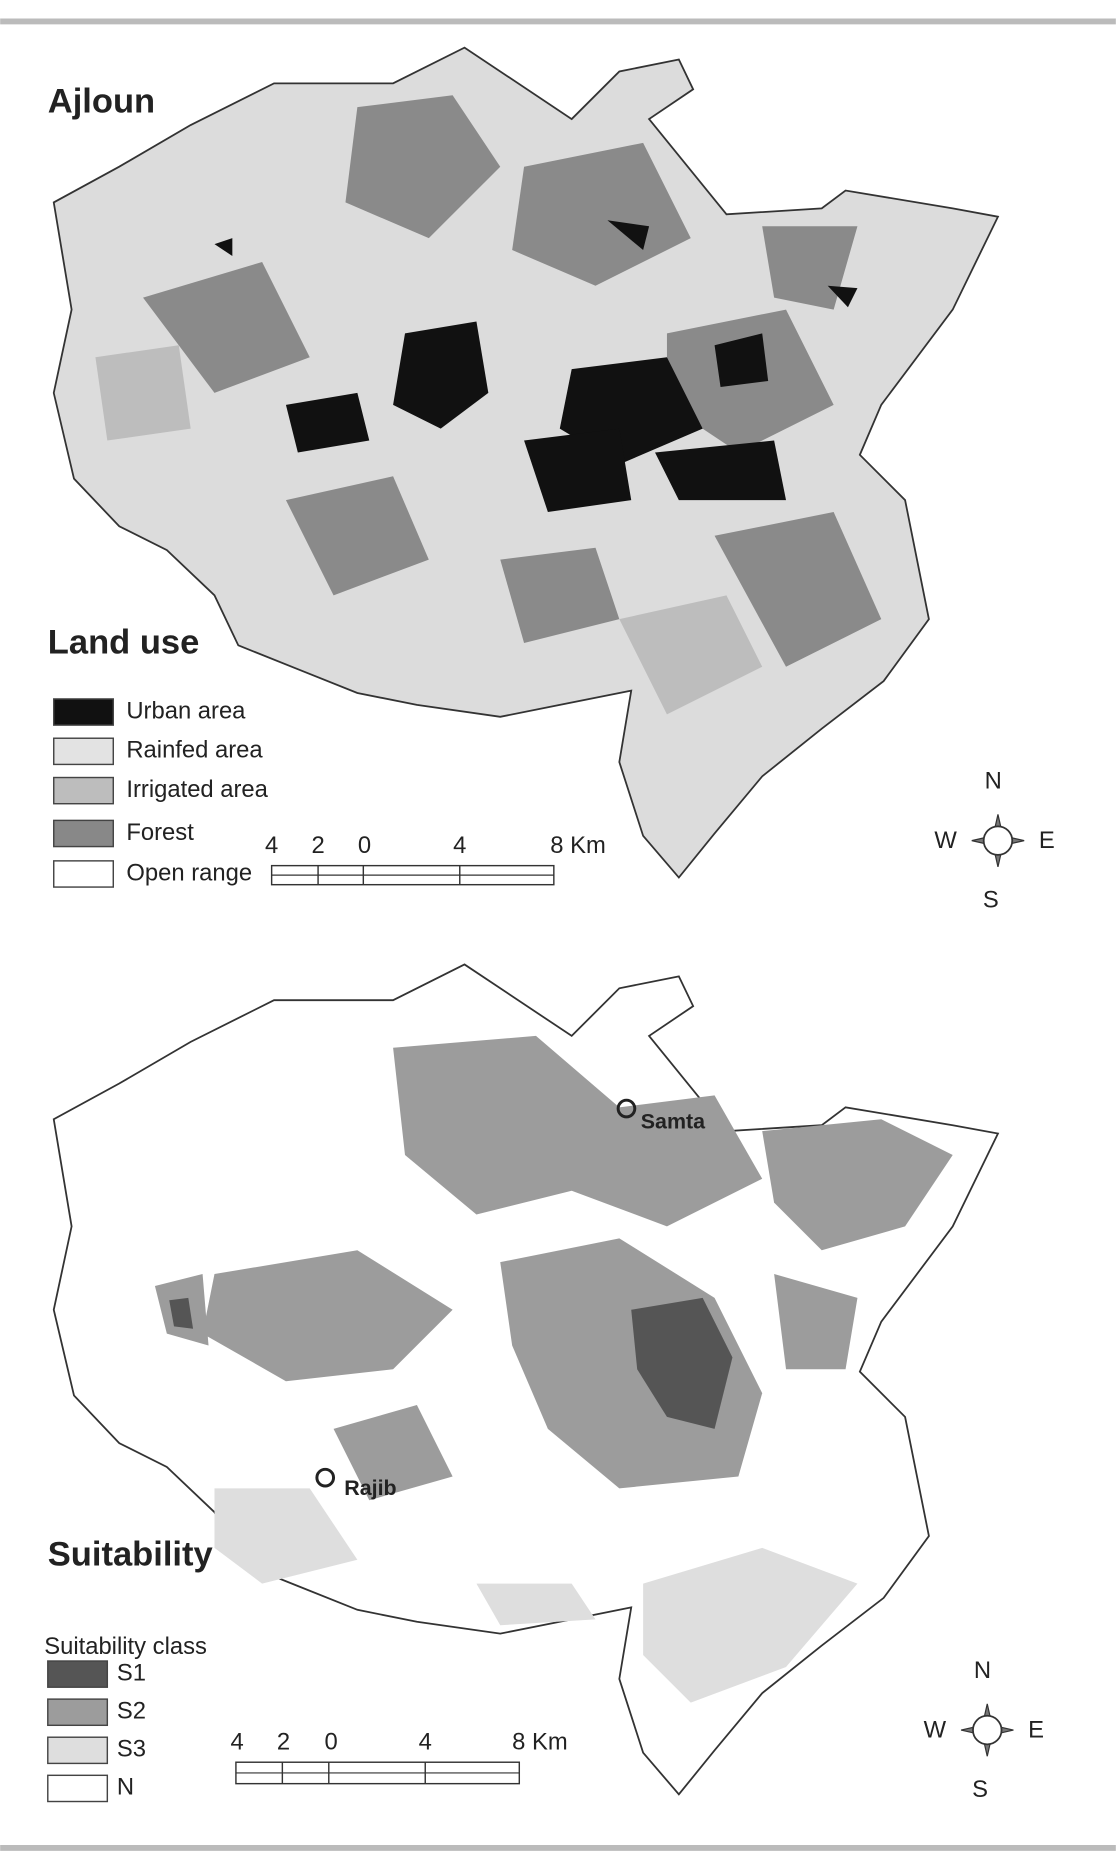 The image size is (1116, 1872). I want to click on legend-title: Suitability class, so click(125, 1646).